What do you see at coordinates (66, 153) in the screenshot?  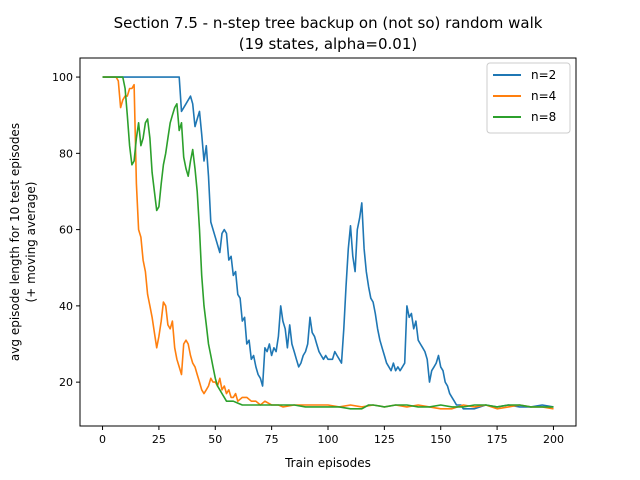 I see `y-tick-label: 80` at bounding box center [66, 153].